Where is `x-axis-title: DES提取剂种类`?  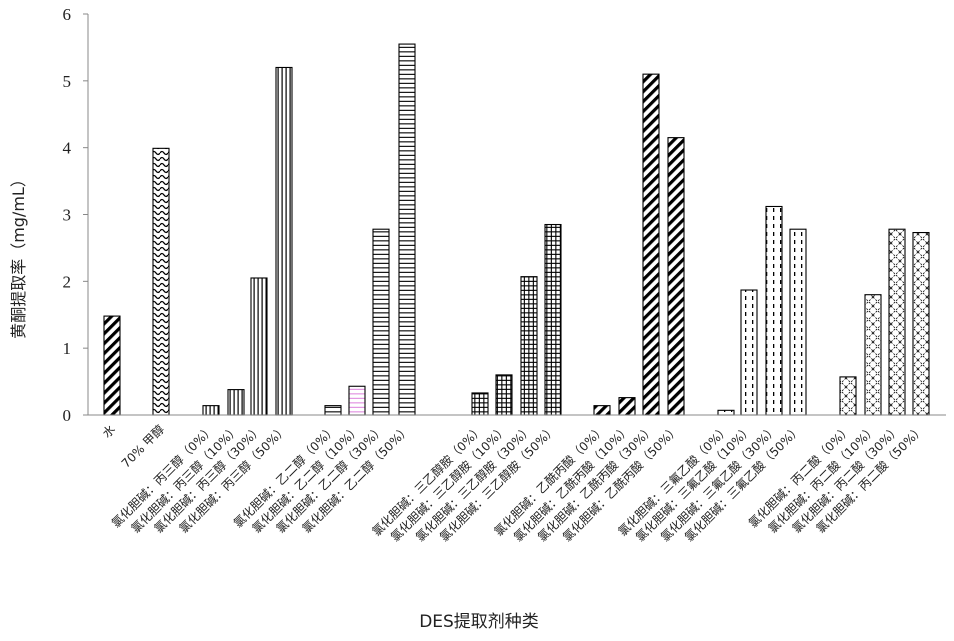
x-axis-title: DES提取剂种类 is located at coordinates (479, 622).